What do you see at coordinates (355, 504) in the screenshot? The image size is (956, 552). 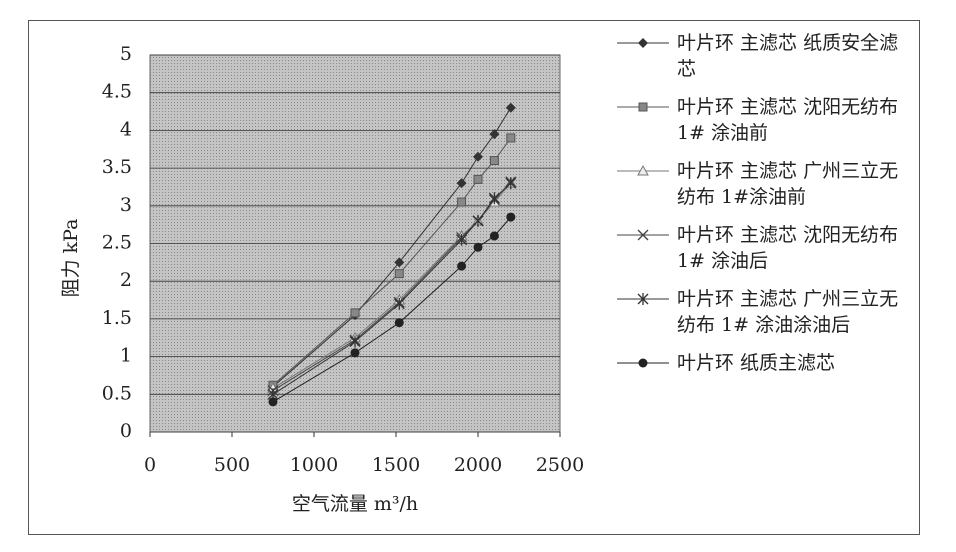 I see `x-axis-label: 空气流量 m³/h` at bounding box center [355, 504].